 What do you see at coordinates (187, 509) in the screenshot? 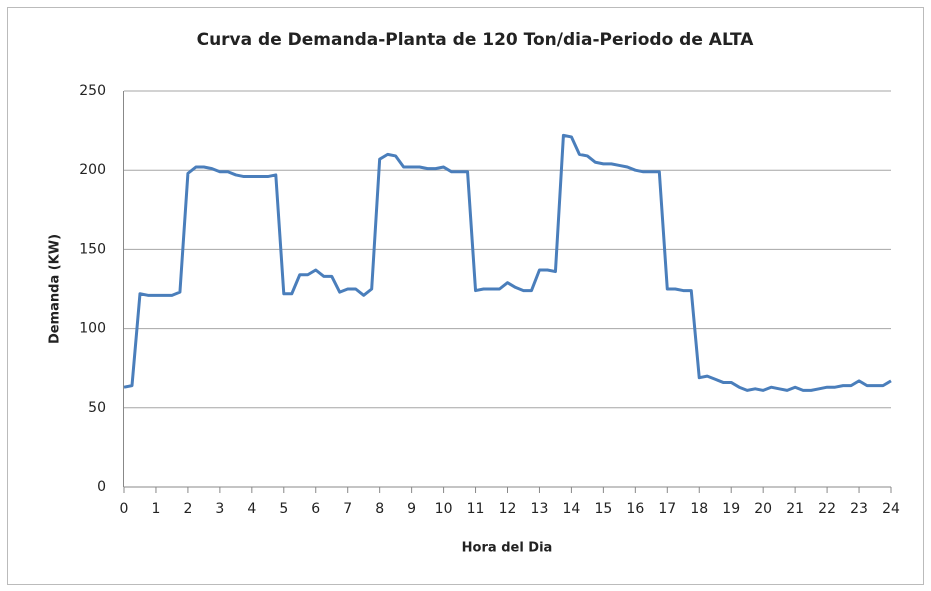
I see `x-tick-label: 2` at bounding box center [187, 509].